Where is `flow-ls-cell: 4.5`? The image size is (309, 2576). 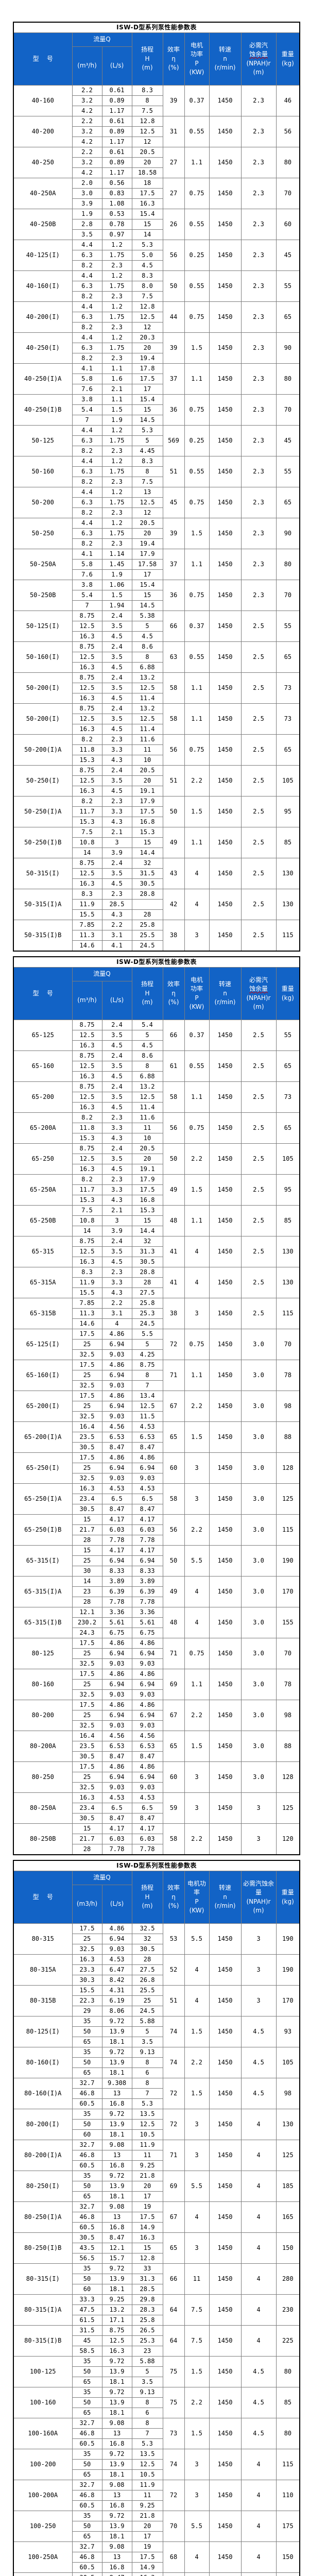 flow-ls-cell: 4.5 is located at coordinates (116, 1045).